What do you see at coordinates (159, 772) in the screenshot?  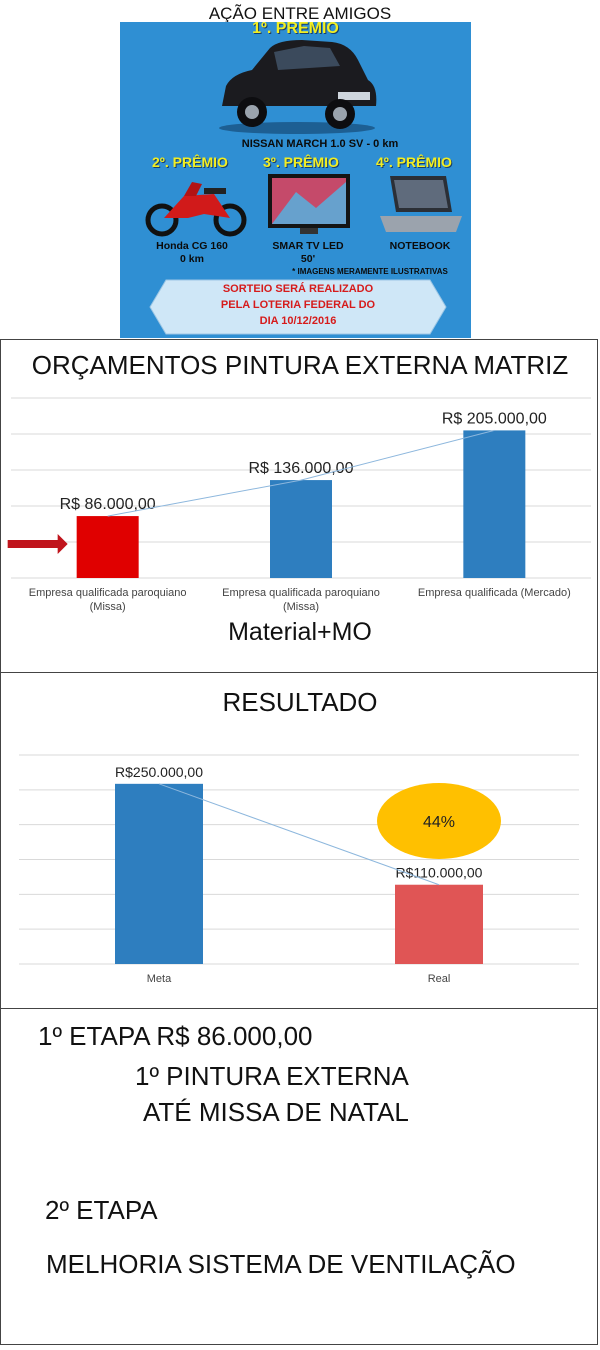 I see `data-label-1: R$250.000,00` at bounding box center [159, 772].